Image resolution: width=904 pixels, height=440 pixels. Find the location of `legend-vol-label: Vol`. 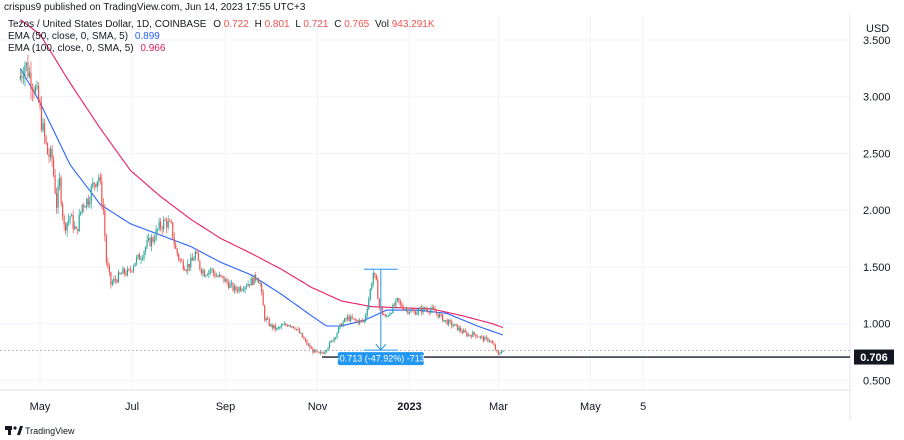

legend-vol-label: Vol is located at coordinates (382, 24).